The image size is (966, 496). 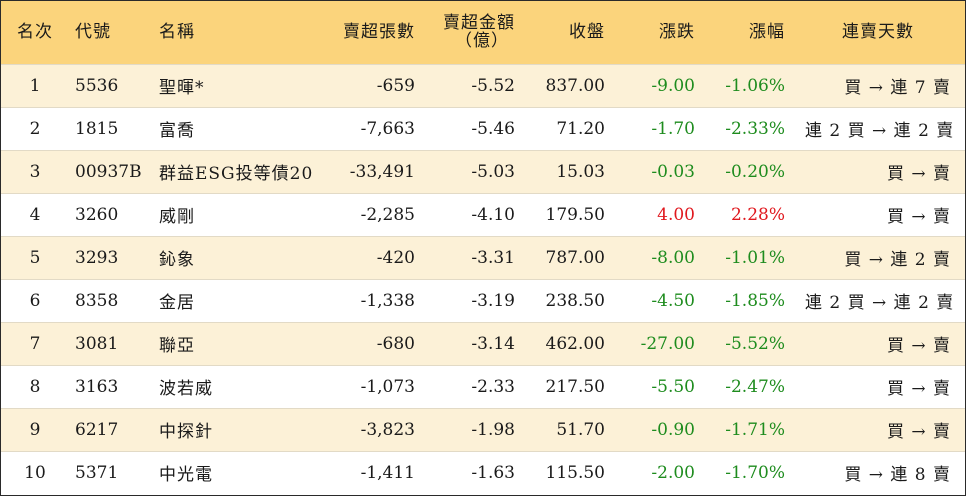 What do you see at coordinates (109, 386) in the screenshot?
I see `code-cell: 3163` at bounding box center [109, 386].